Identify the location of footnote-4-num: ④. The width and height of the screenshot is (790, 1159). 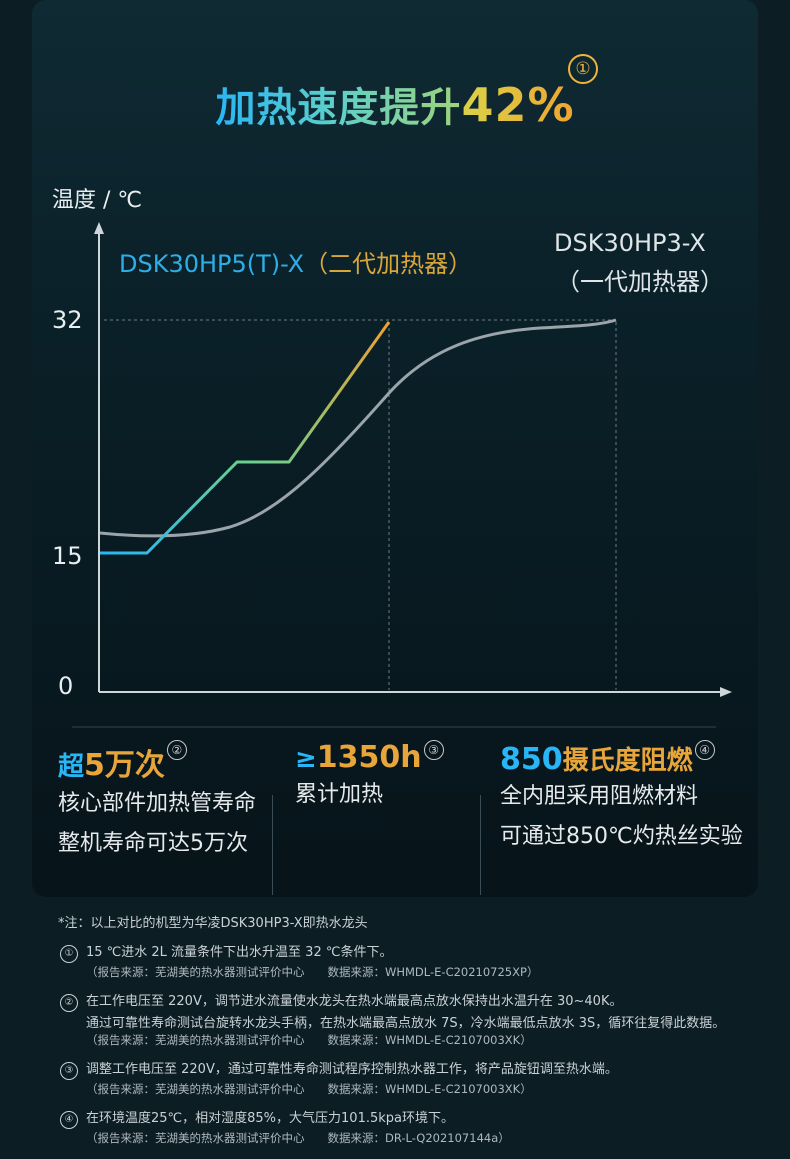
(69, 1120).